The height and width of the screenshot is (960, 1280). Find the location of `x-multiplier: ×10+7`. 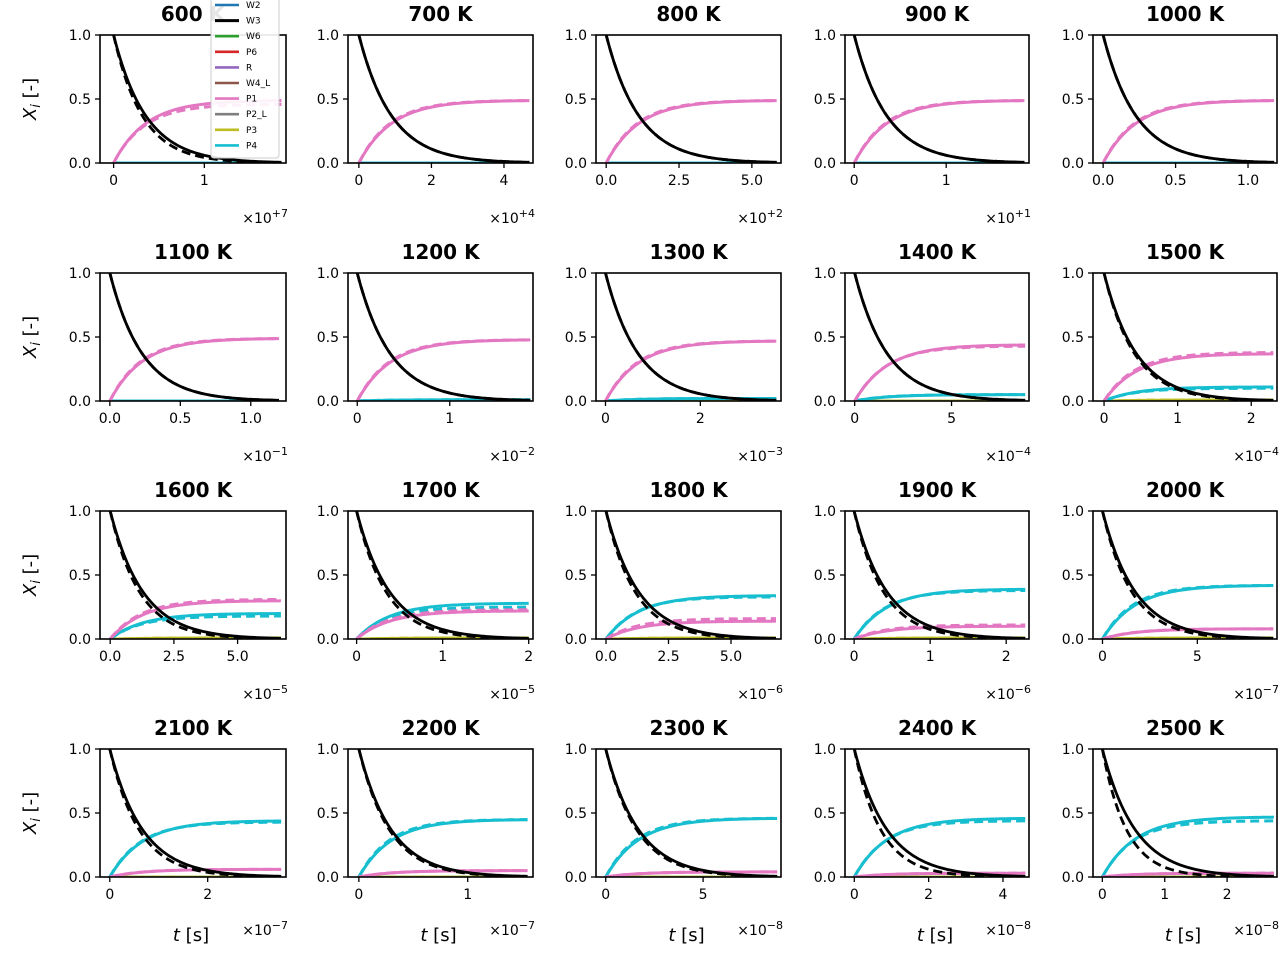

x-multiplier: ×10+7 is located at coordinates (265, 217).